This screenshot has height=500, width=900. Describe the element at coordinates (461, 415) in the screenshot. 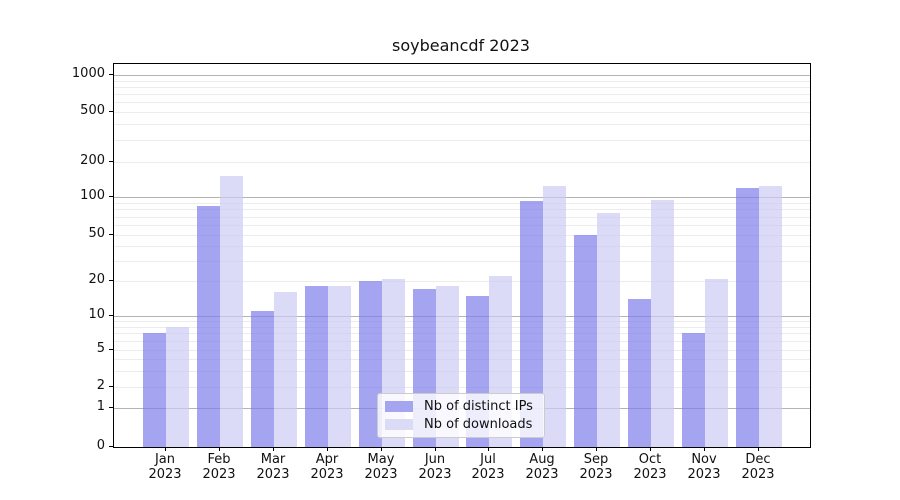

I see `legend: Nb of distinct IPs Nb of downloads` at that location.